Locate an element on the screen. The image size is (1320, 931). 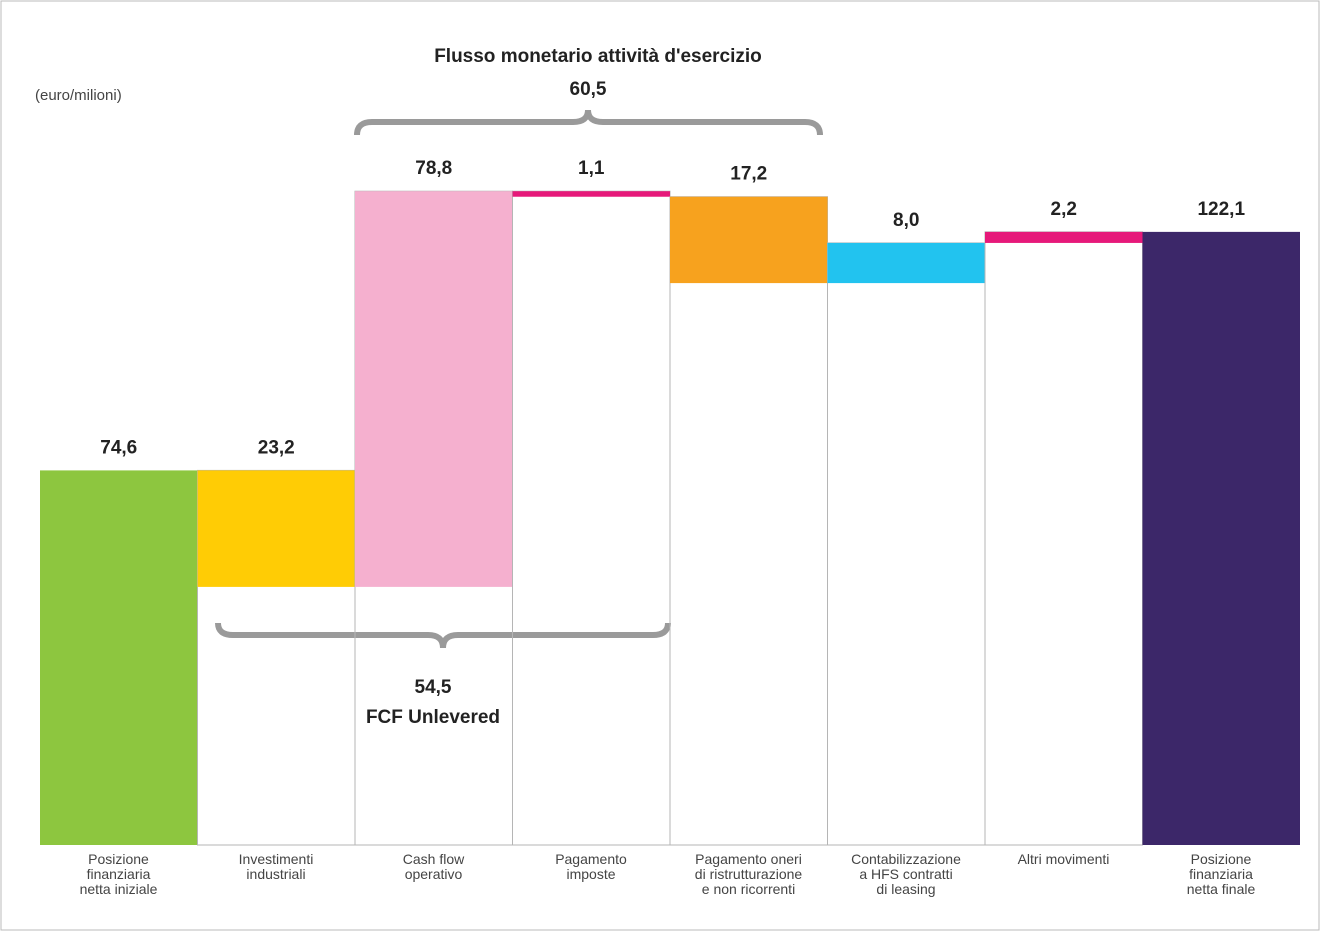
value-label: 2,2 is located at coordinates (1064, 209).